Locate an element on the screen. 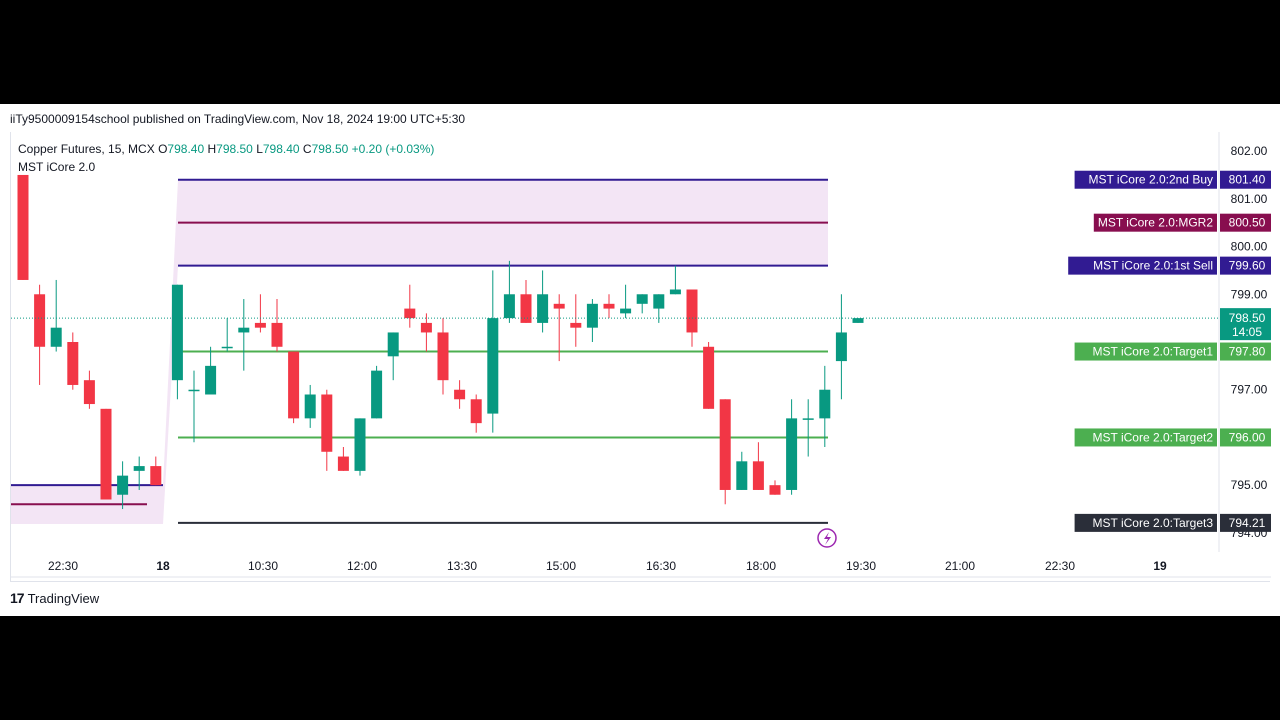 Image resolution: width=1280 pixels, height=720 pixels. legend-close: 798.50 is located at coordinates (330, 149).